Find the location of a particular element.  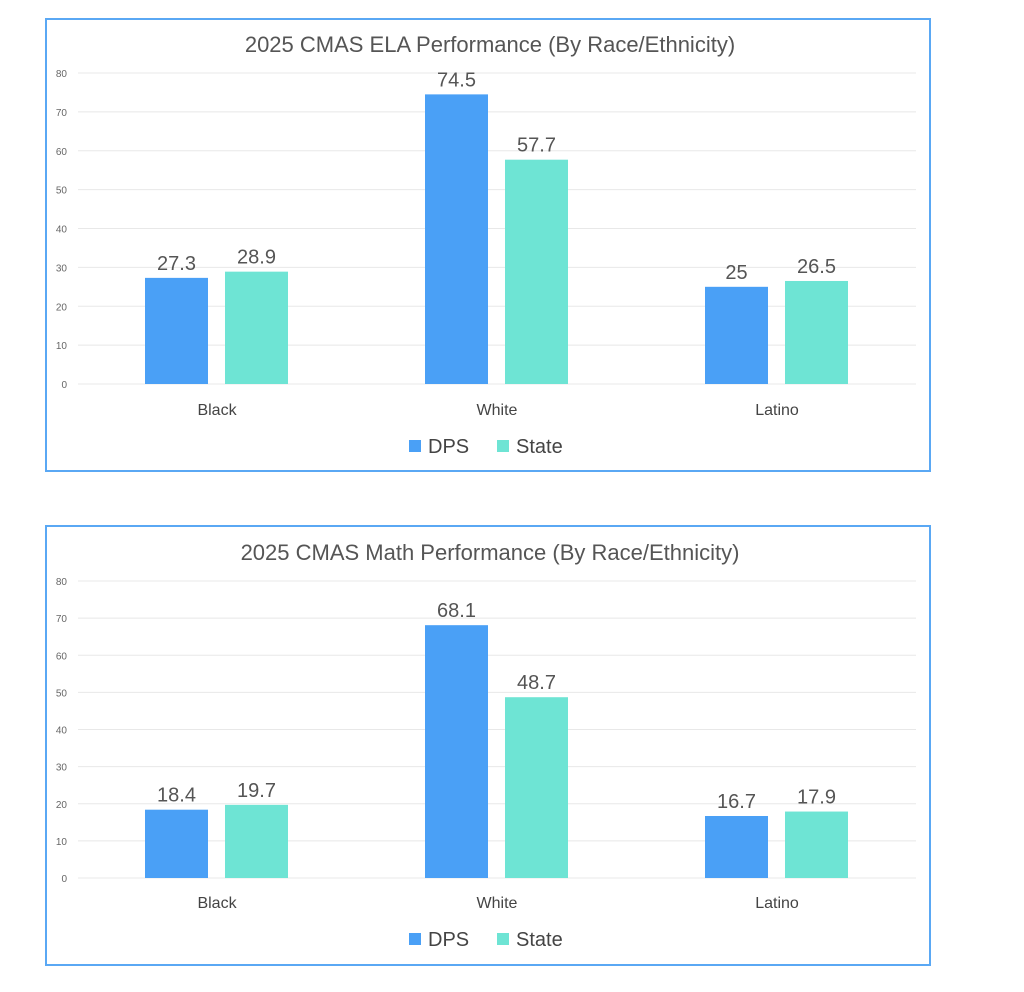

data-label: 19.7 is located at coordinates (256, 791).